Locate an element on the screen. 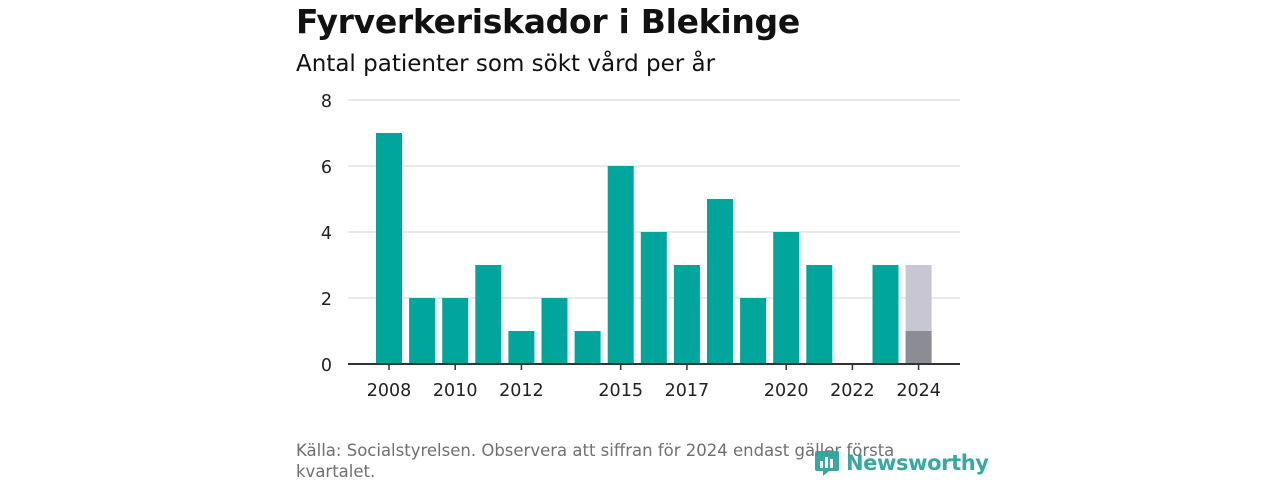 This screenshot has width=1280, height=482. newsworthy-logo: Newsworthy is located at coordinates (901, 463).